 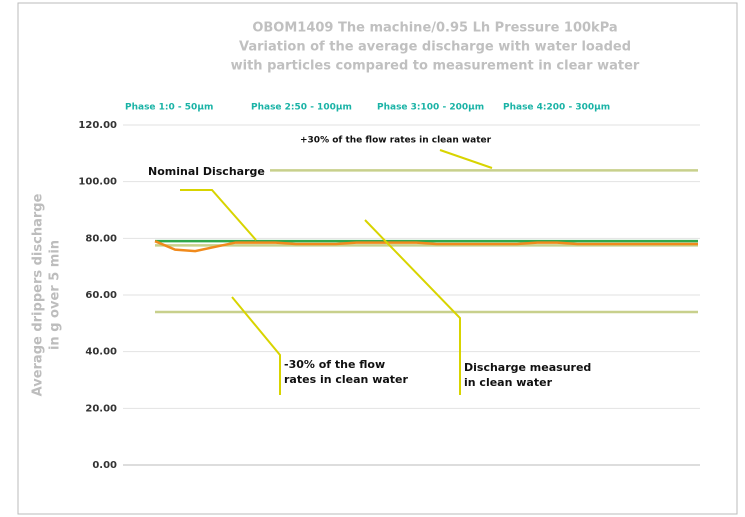 I want to click on annotation: Nominal Discharge, so click(x=206, y=171).